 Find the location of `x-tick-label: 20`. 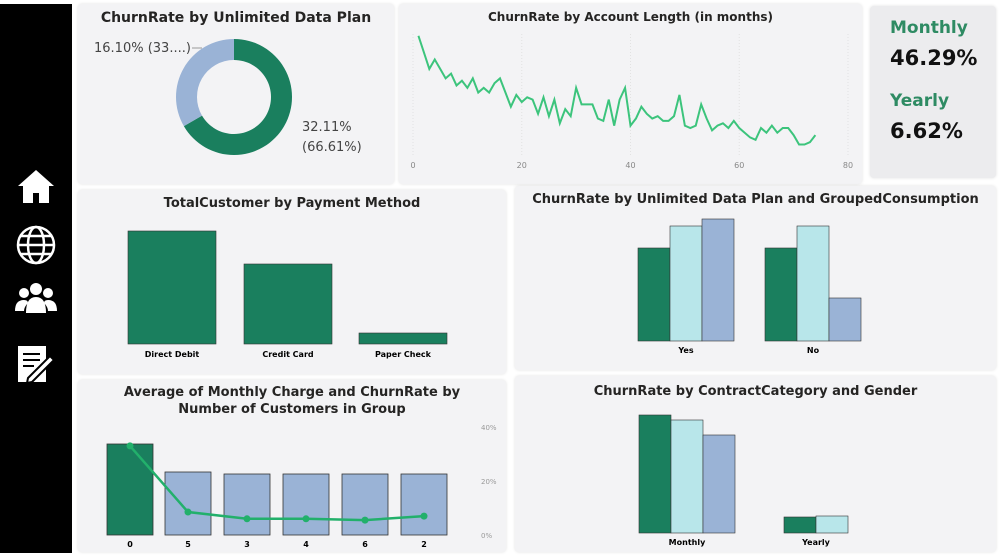

x-tick-label: 20 is located at coordinates (522, 165).